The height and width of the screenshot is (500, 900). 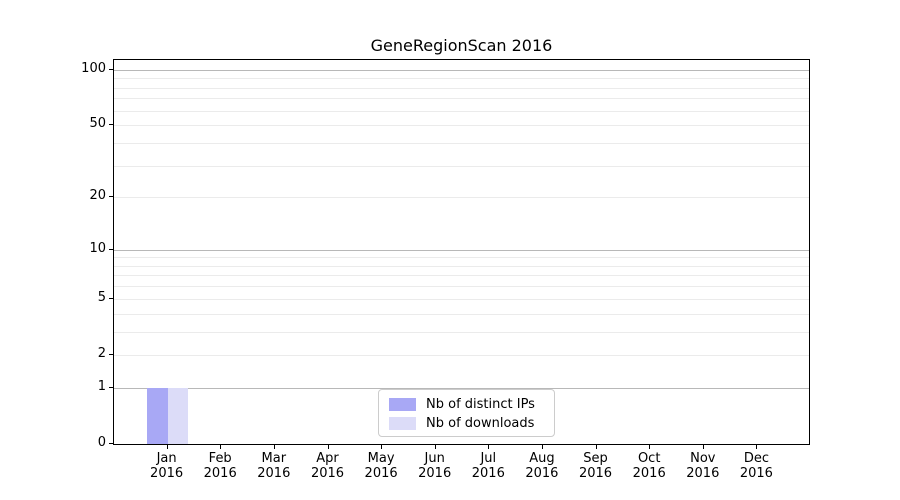 I want to click on y-tick-label: 100, so click(x=93, y=68).